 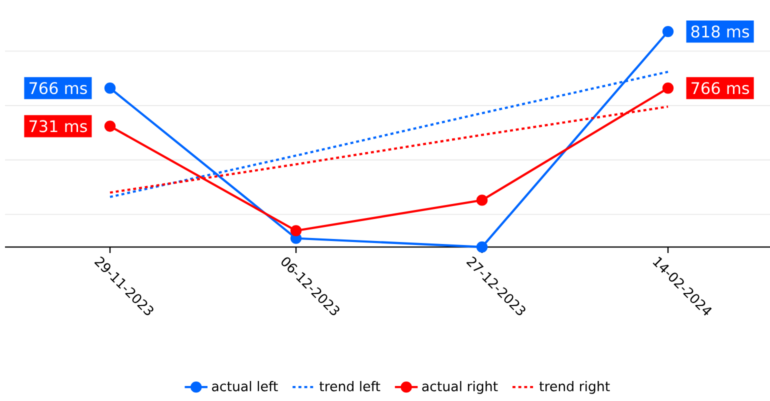 I want to click on legend-label: trend left, so click(x=349, y=386).